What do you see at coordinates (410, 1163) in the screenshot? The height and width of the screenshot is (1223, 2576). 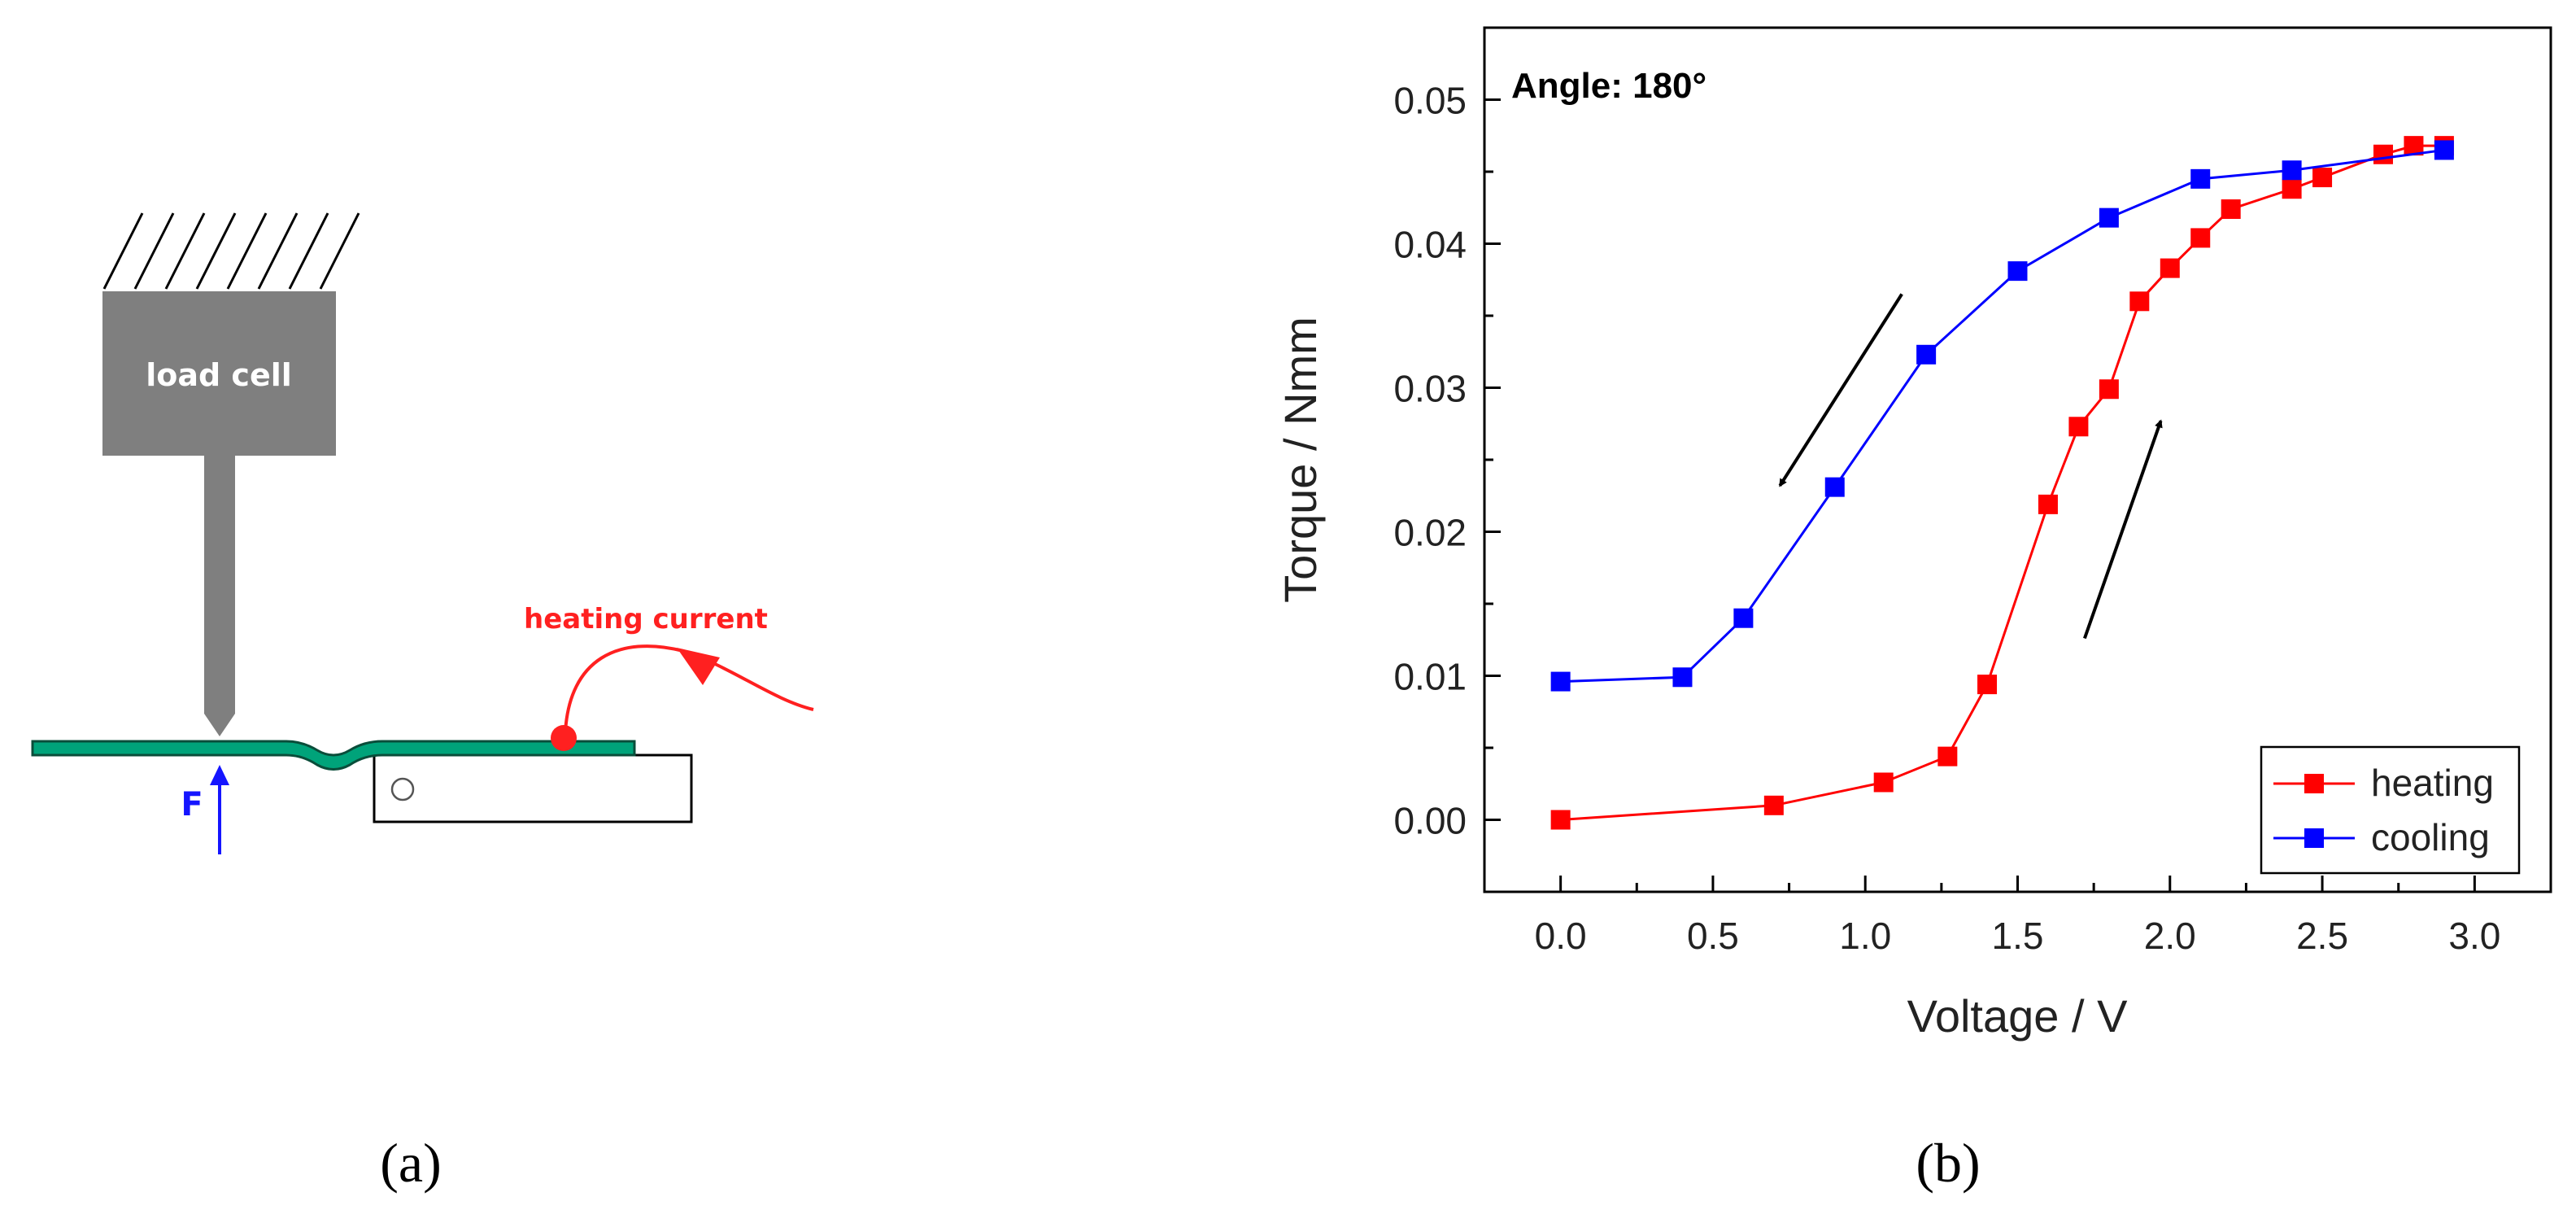 I see `panel-a-label: (a)` at bounding box center [410, 1163].